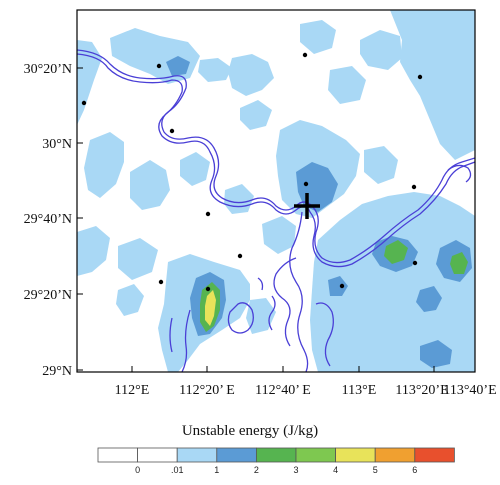 The width and height of the screenshot is (500, 485). What do you see at coordinates (256, 470) in the screenshot?
I see `legend-tick-label: 2` at bounding box center [256, 470].